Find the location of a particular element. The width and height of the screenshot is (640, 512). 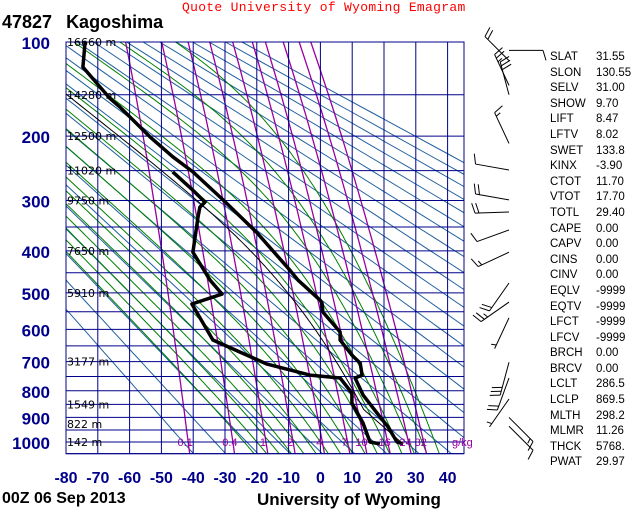

index-label: KINX is located at coordinates (563, 166).